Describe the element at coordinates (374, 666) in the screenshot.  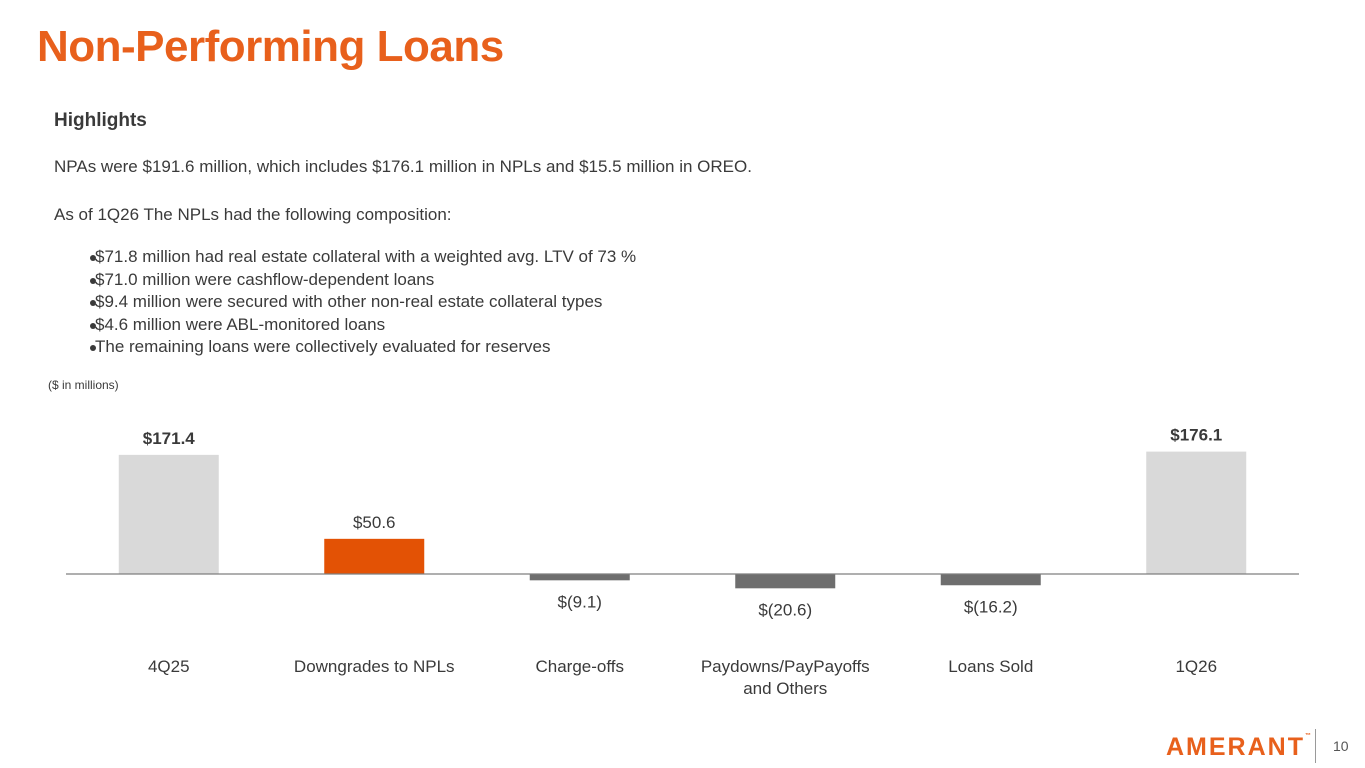
I see `category-label-1: Downgrades to NPLs` at that location.